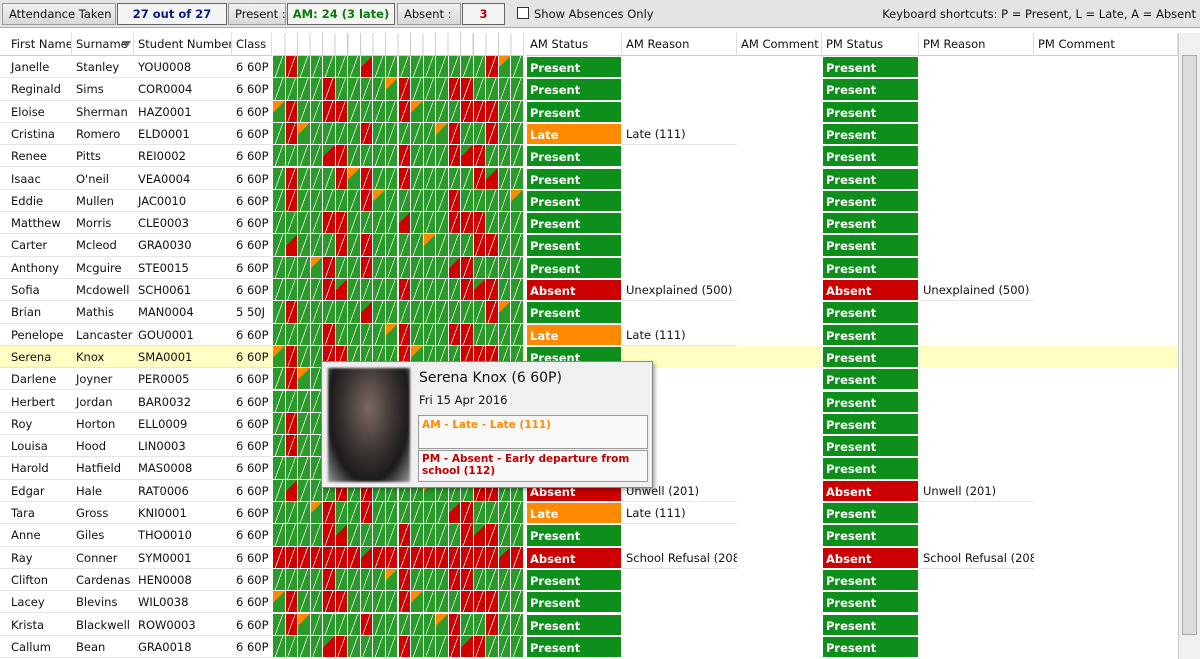 The width and height of the screenshot is (1200, 659). I want to click on column-header: PM Comment, so click(1106, 44).